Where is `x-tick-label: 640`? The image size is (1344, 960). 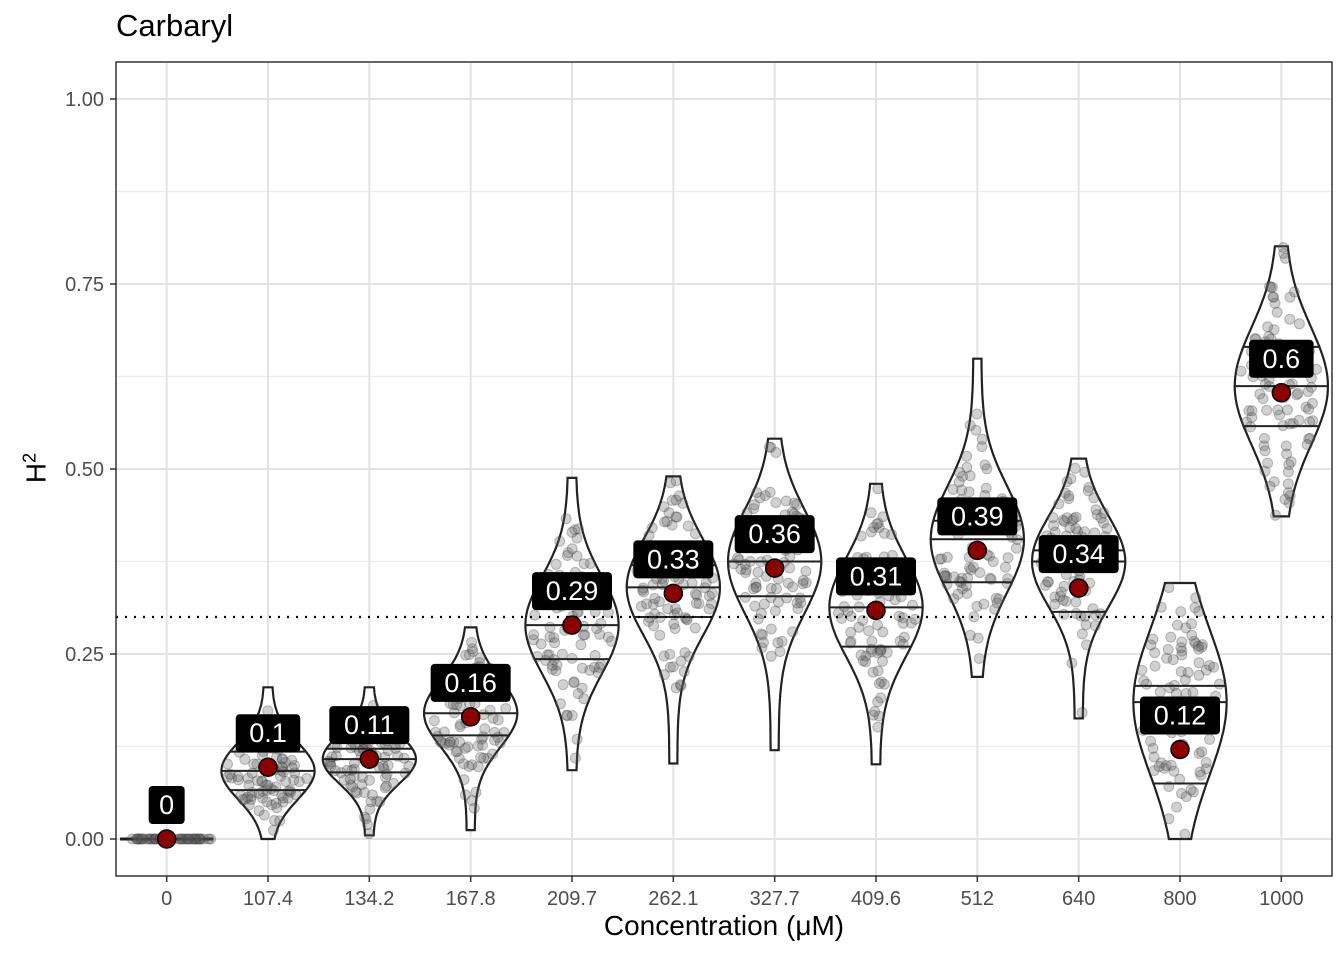
x-tick-label: 640 is located at coordinates (1078, 899).